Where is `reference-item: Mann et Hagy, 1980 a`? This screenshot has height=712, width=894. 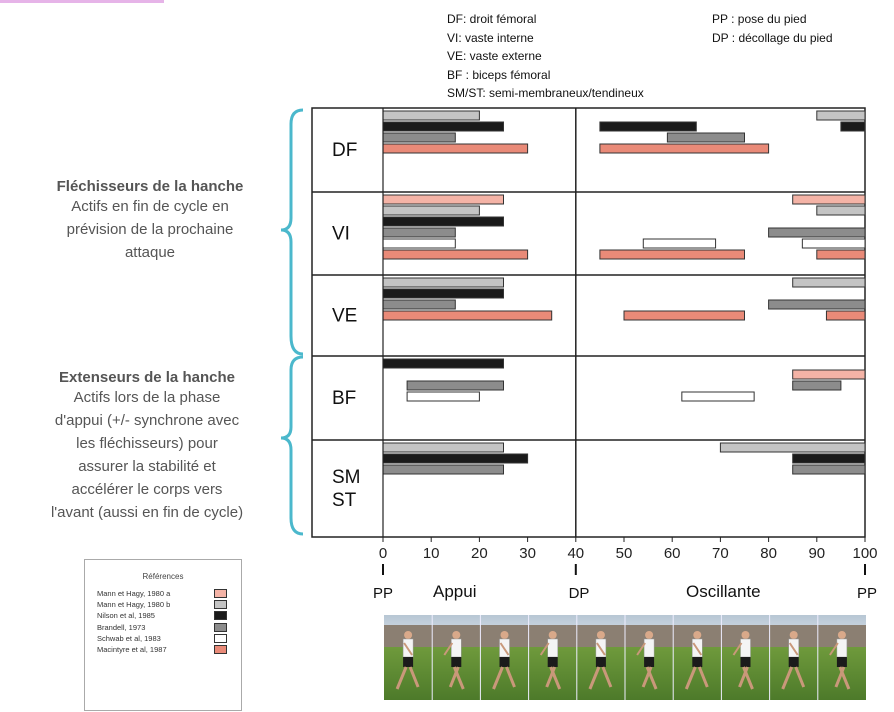
reference-item: Mann et Hagy, 1980 a is located at coordinates (163, 593).